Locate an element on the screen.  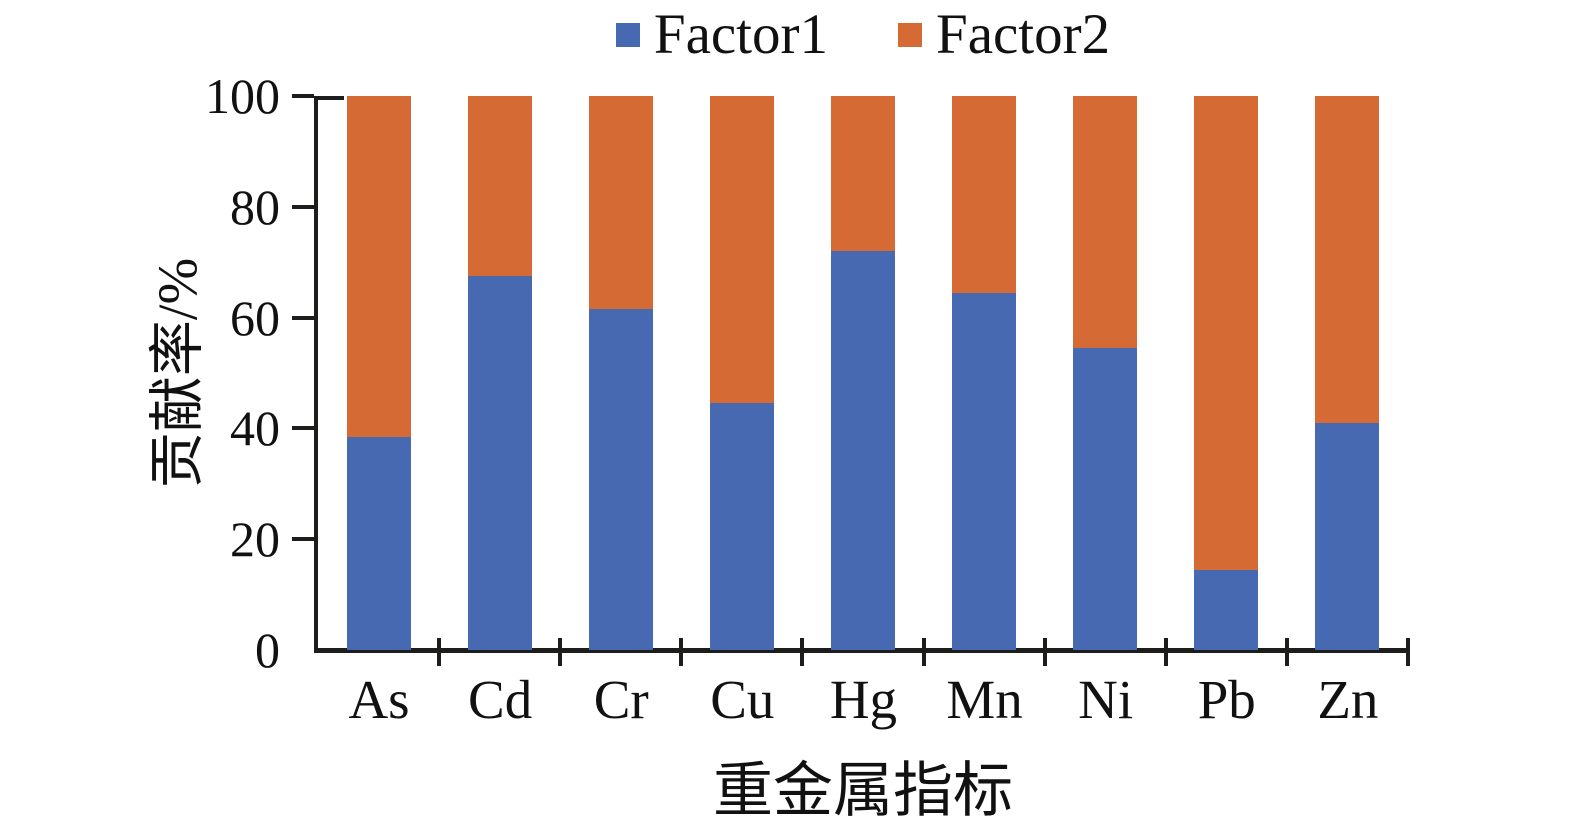
bar-cd-factor1 is located at coordinates (499, 463).